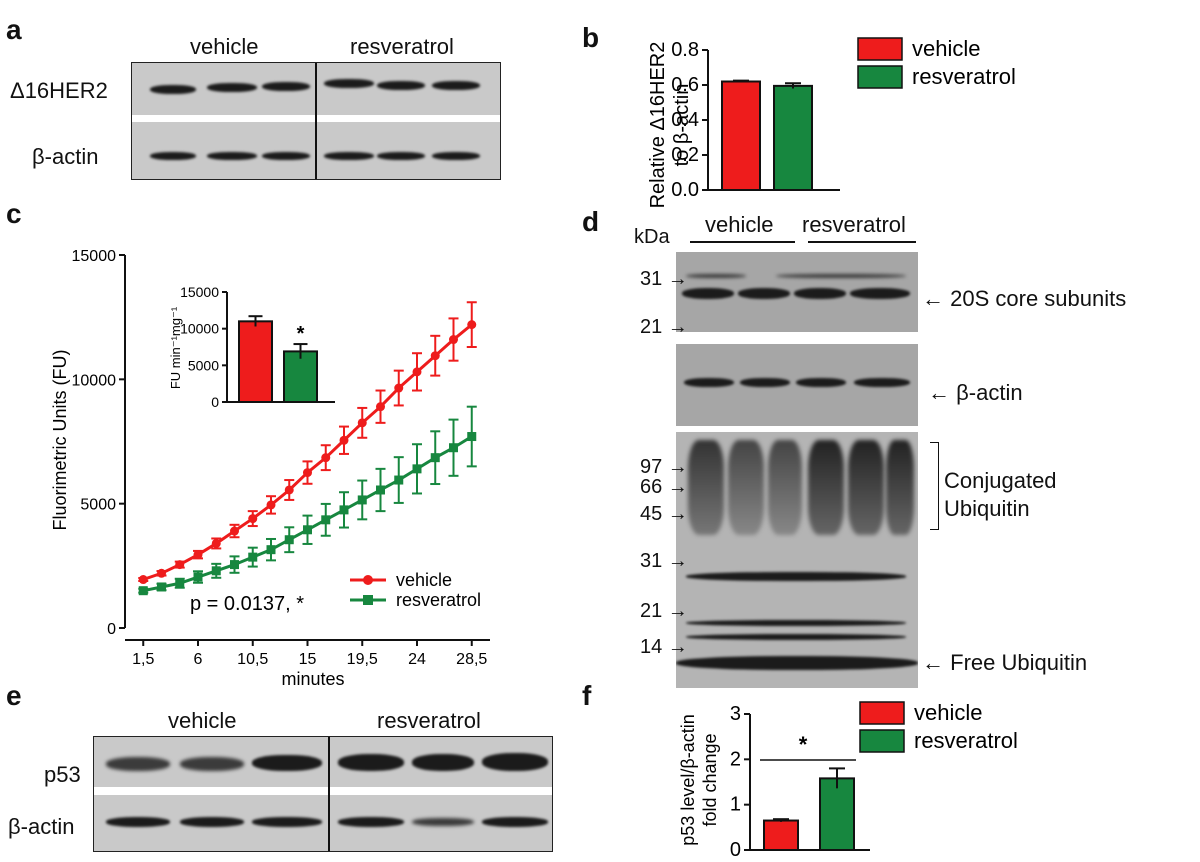 The width and height of the screenshot is (1200, 862). I want to click on significance-star: *, so click(803, 744).